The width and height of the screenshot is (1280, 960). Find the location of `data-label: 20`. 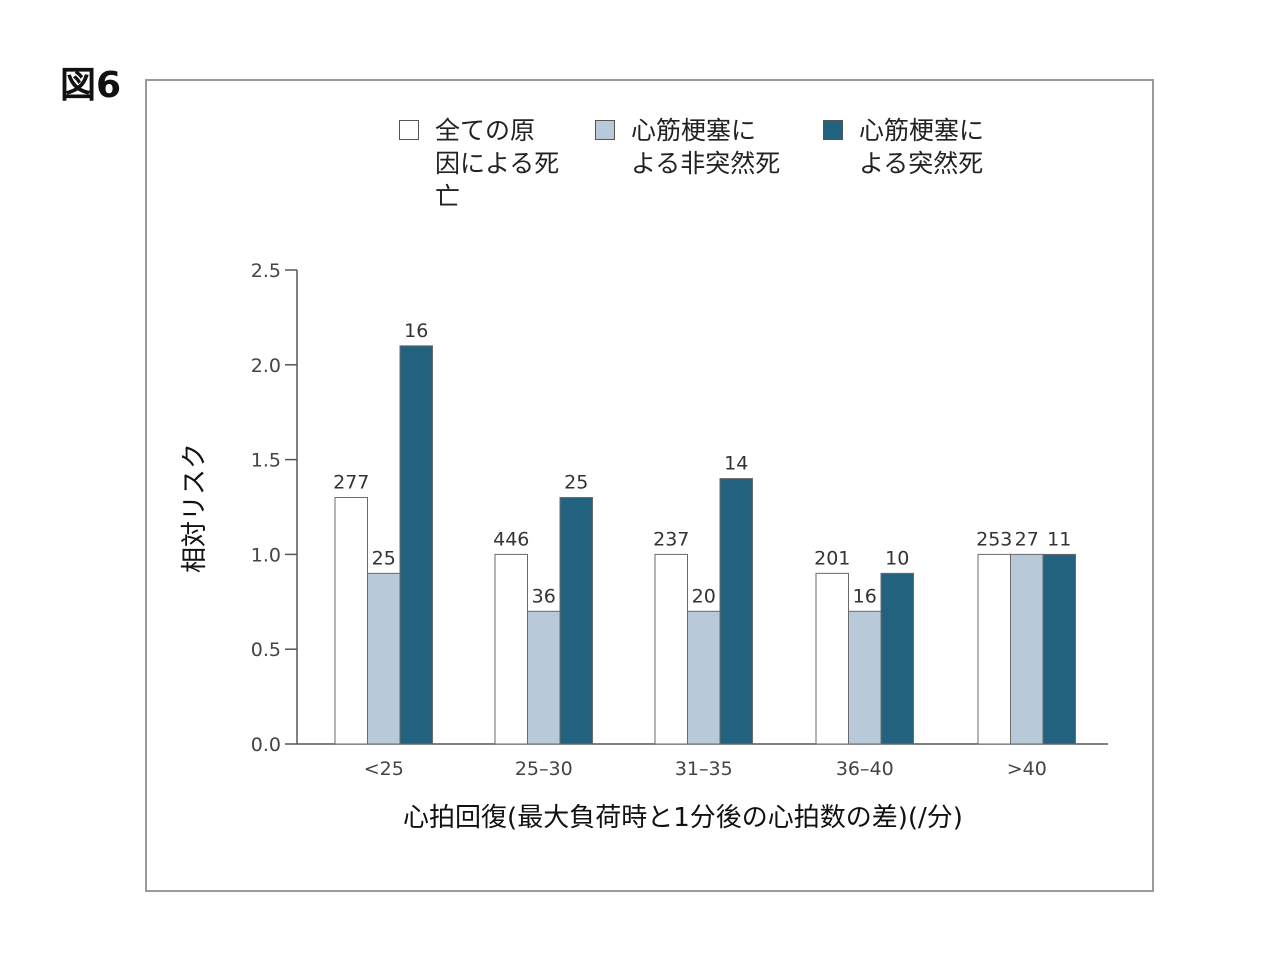

data-label: 20 is located at coordinates (704, 596).